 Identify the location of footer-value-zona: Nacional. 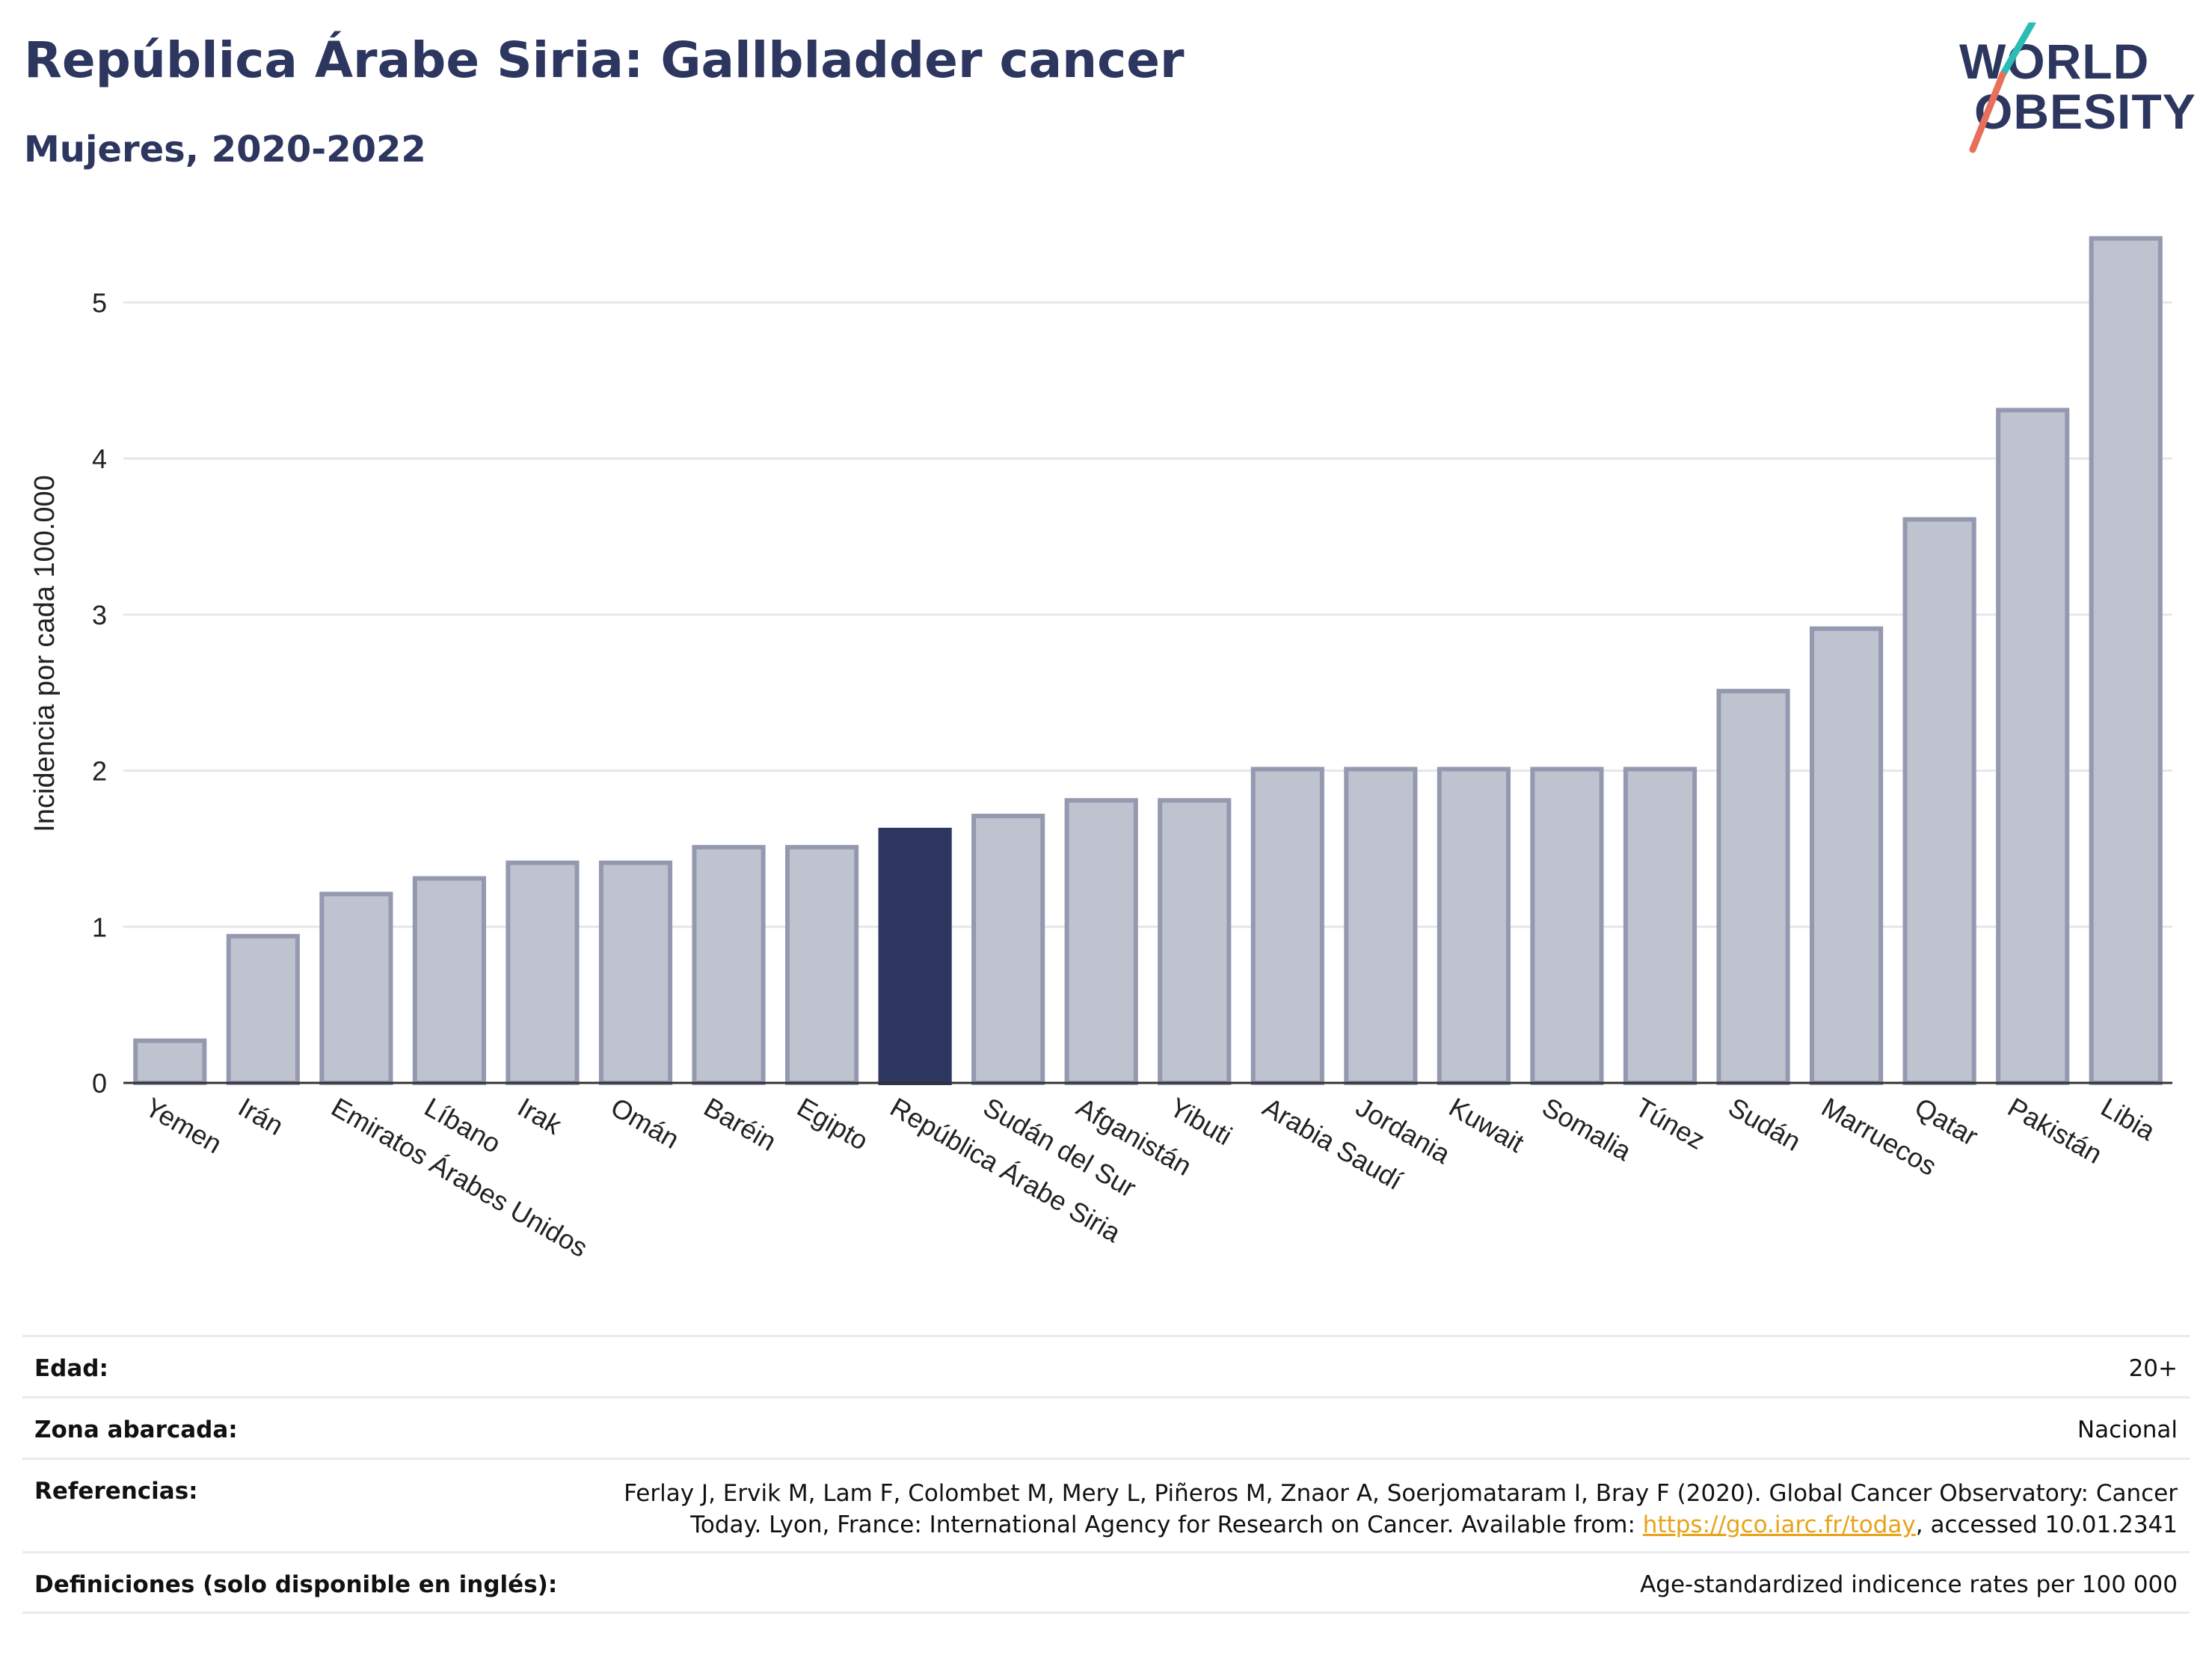
(2127, 1429).